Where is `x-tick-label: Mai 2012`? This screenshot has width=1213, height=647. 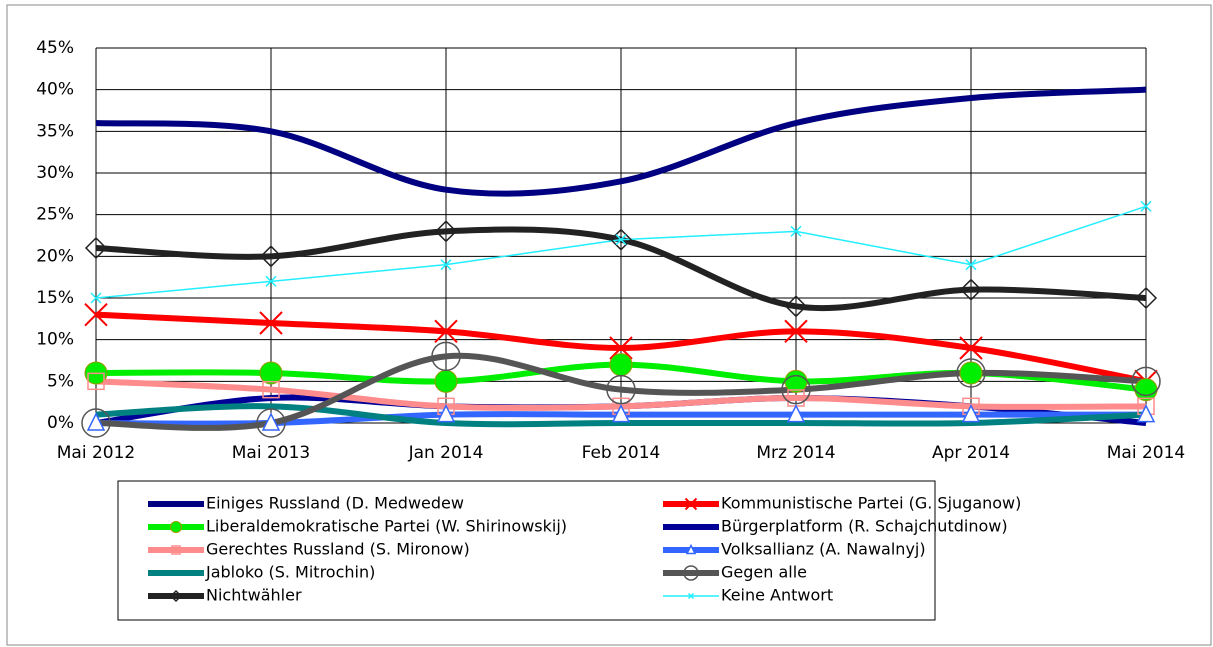 x-tick-label: Mai 2012 is located at coordinates (96, 453).